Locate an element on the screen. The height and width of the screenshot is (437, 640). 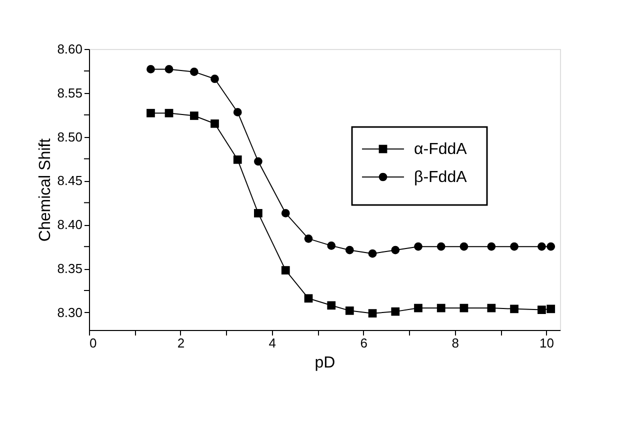
y-axis-title: Chemical Shift is located at coordinates (45, 190).